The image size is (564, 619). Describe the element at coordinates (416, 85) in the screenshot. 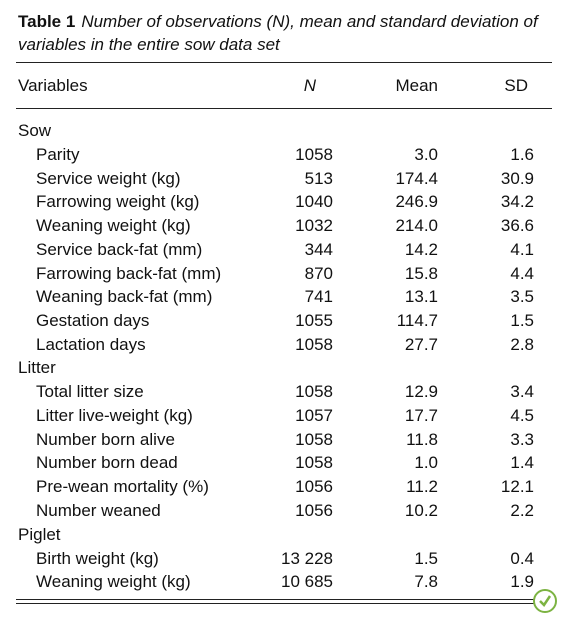

I see `header-cell: Mean` at that location.